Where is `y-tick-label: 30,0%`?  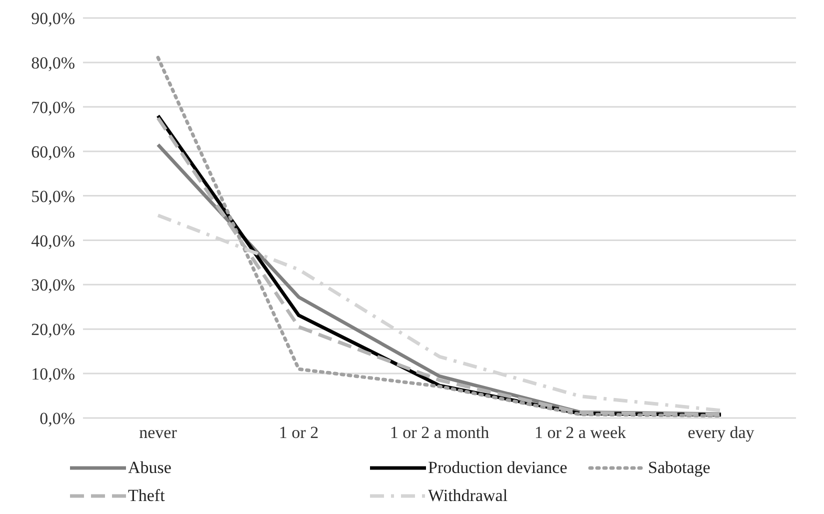 y-tick-label: 30,0% is located at coordinates (53, 285).